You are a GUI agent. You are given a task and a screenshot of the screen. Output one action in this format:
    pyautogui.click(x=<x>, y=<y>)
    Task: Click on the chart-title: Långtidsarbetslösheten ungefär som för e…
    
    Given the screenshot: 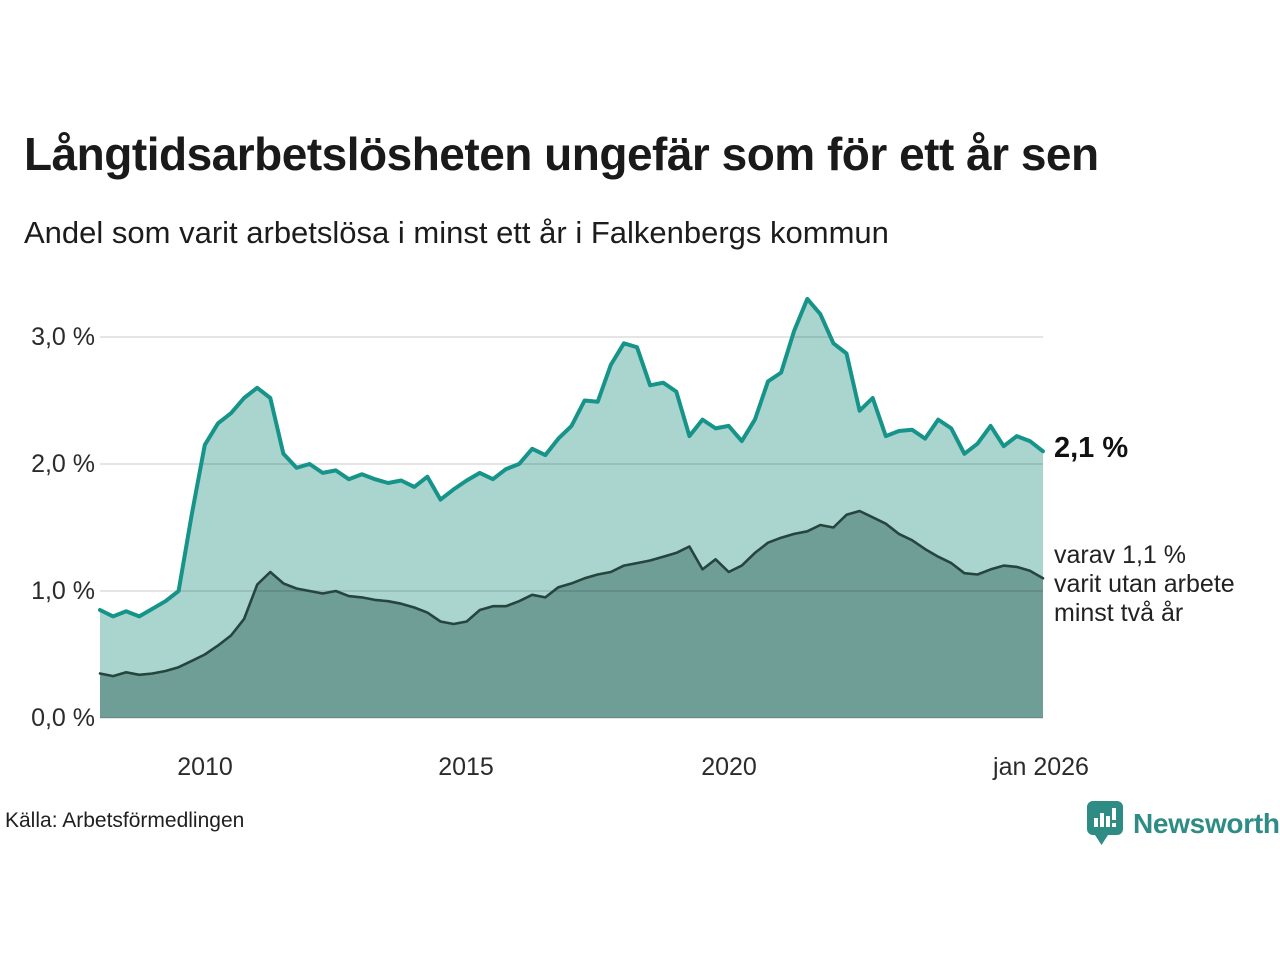 What is the action you would take?
    pyautogui.click(x=561, y=154)
    